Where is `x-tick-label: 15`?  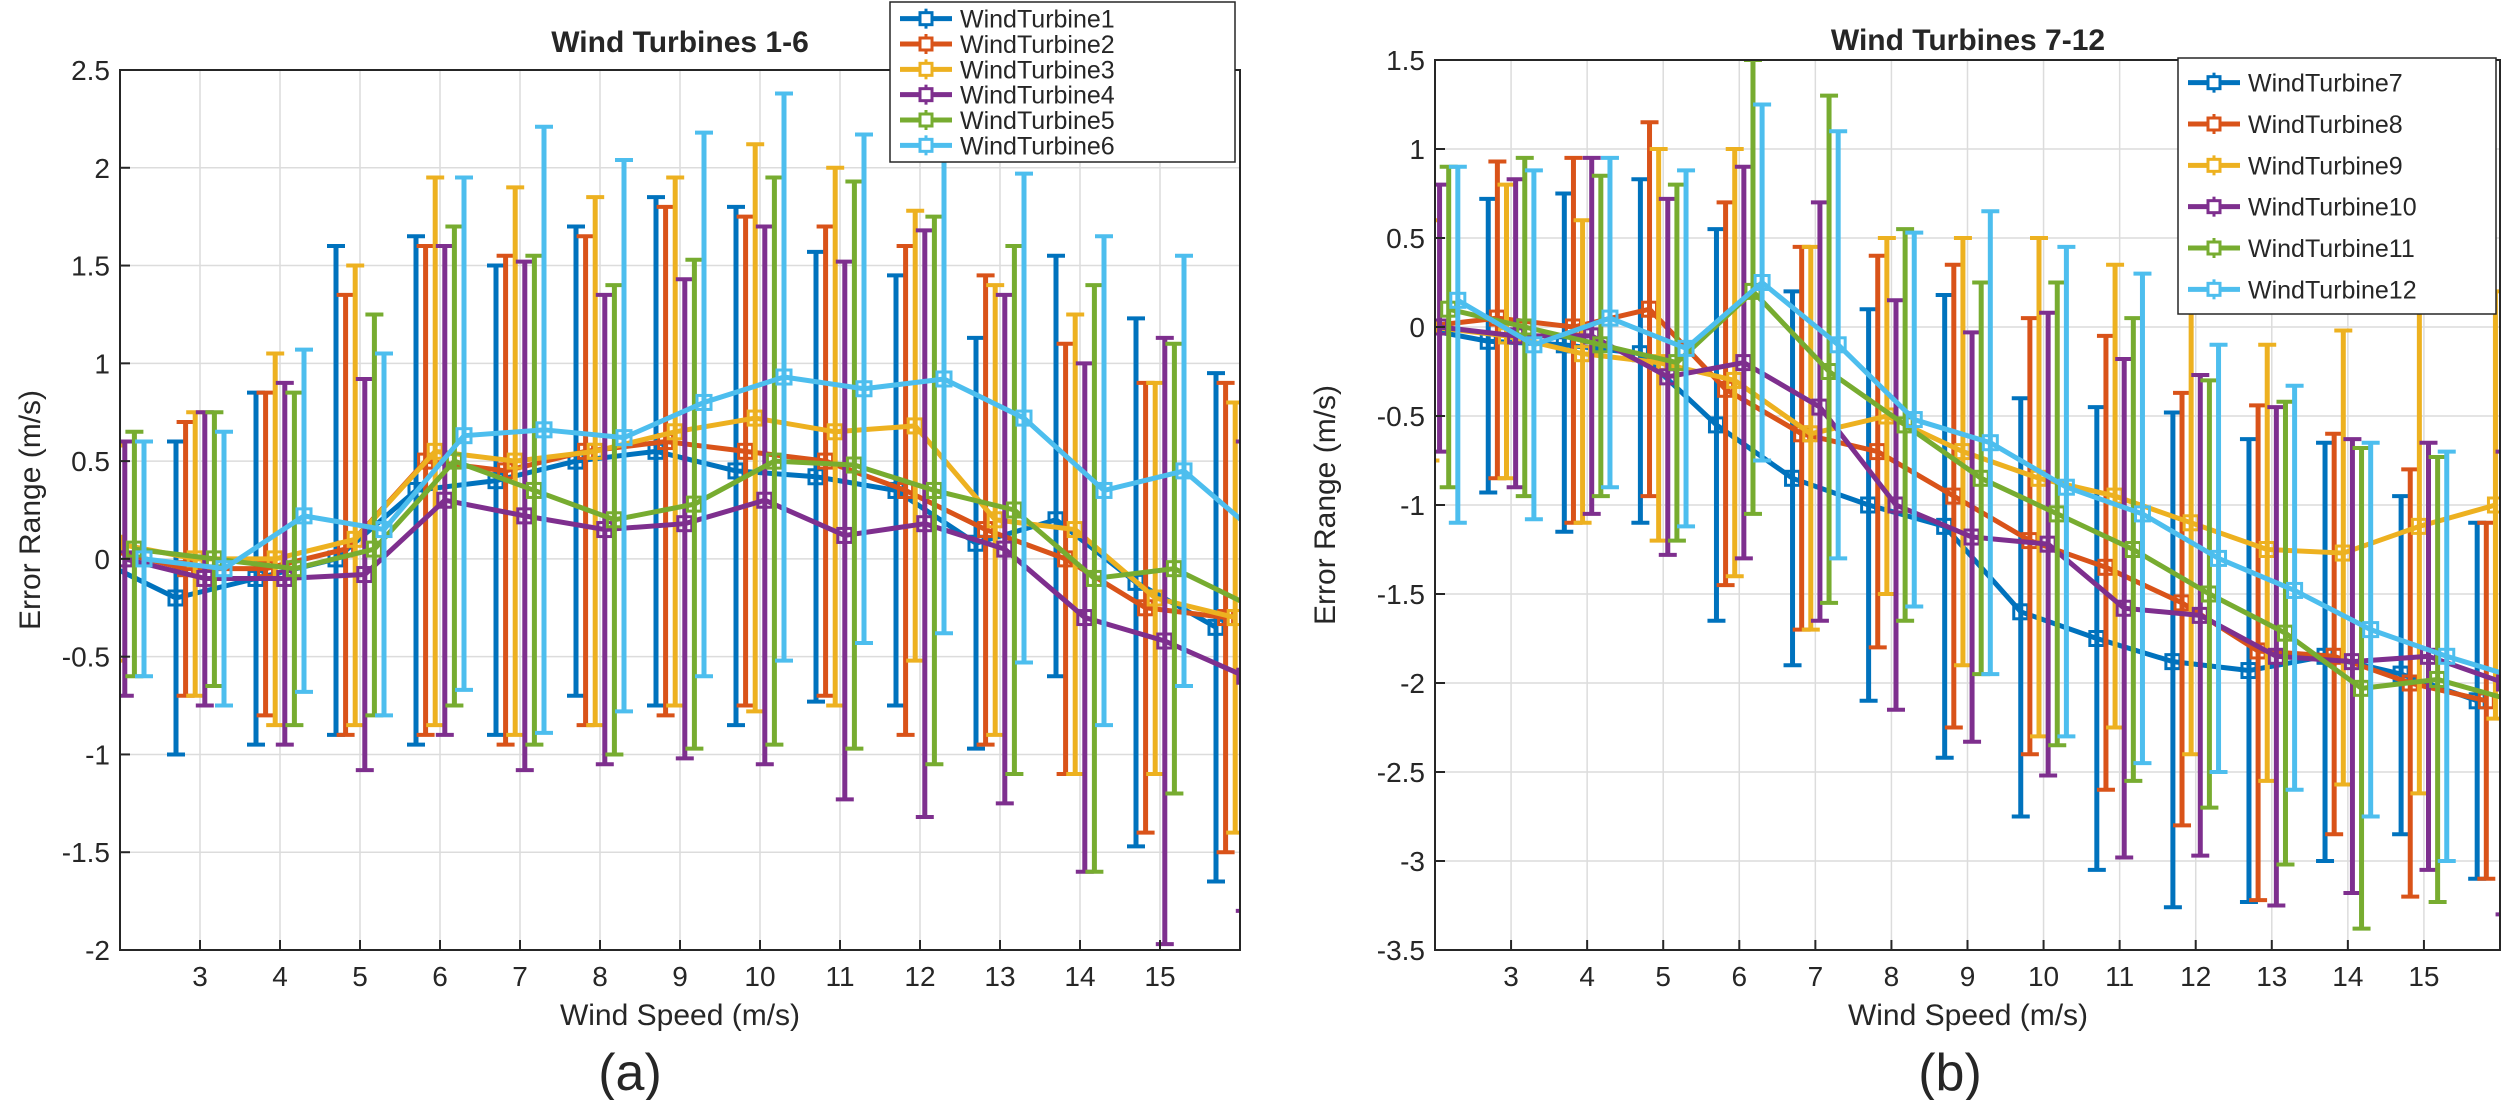
x-tick-label: 15 is located at coordinates (1159, 976).